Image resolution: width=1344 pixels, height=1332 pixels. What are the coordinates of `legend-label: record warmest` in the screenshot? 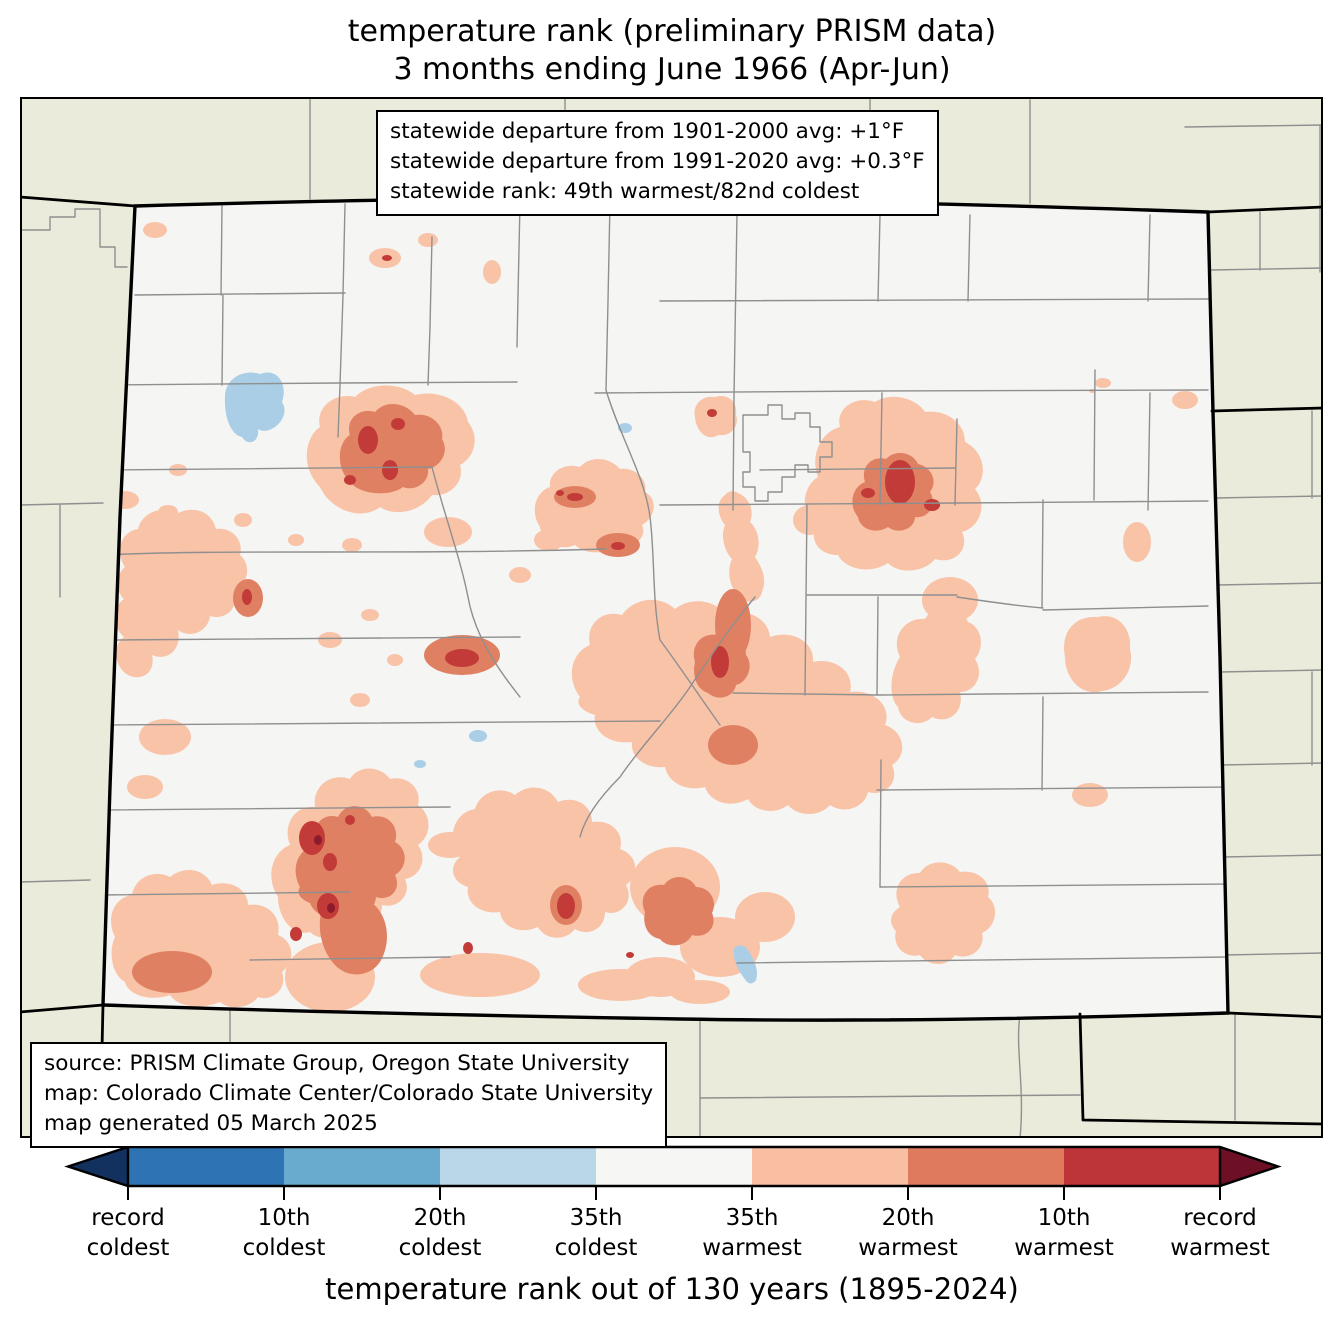 It's located at (1220, 1233).